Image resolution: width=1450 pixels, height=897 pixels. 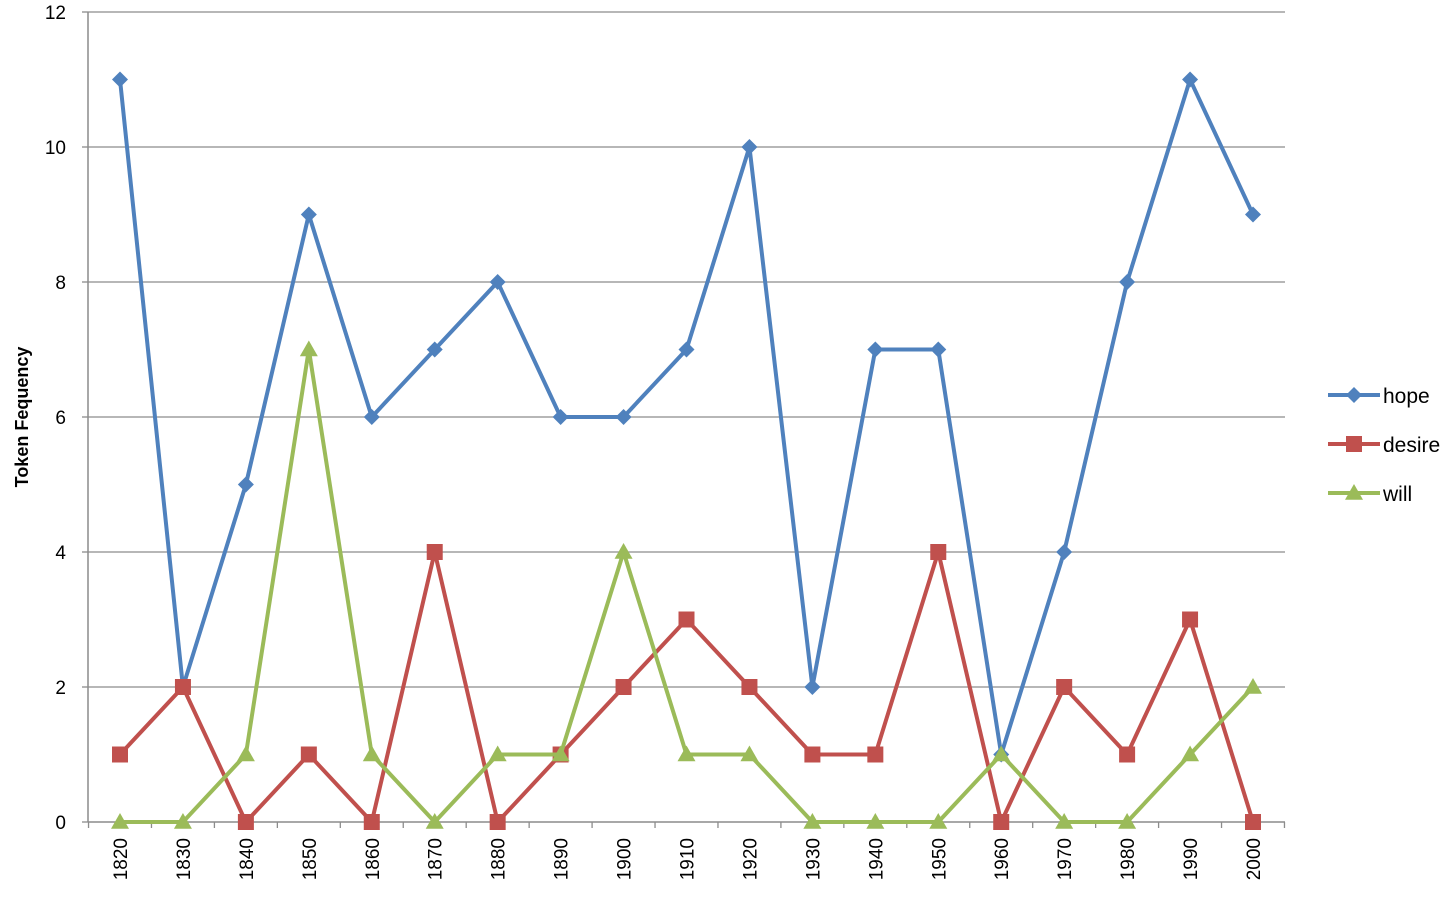 I want to click on legend: hope desire will, so click(x=1384, y=445).